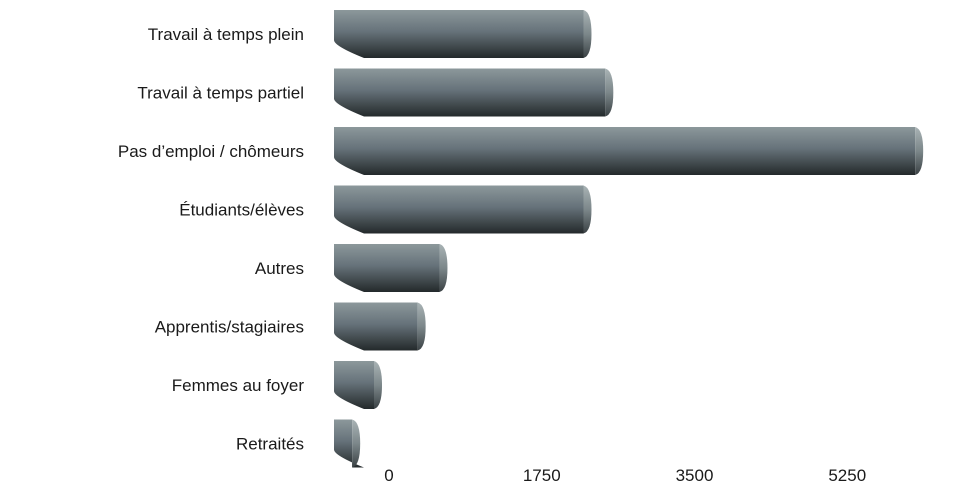  What do you see at coordinates (388, 475) in the screenshot?
I see `x-tick-label: 0` at bounding box center [388, 475].